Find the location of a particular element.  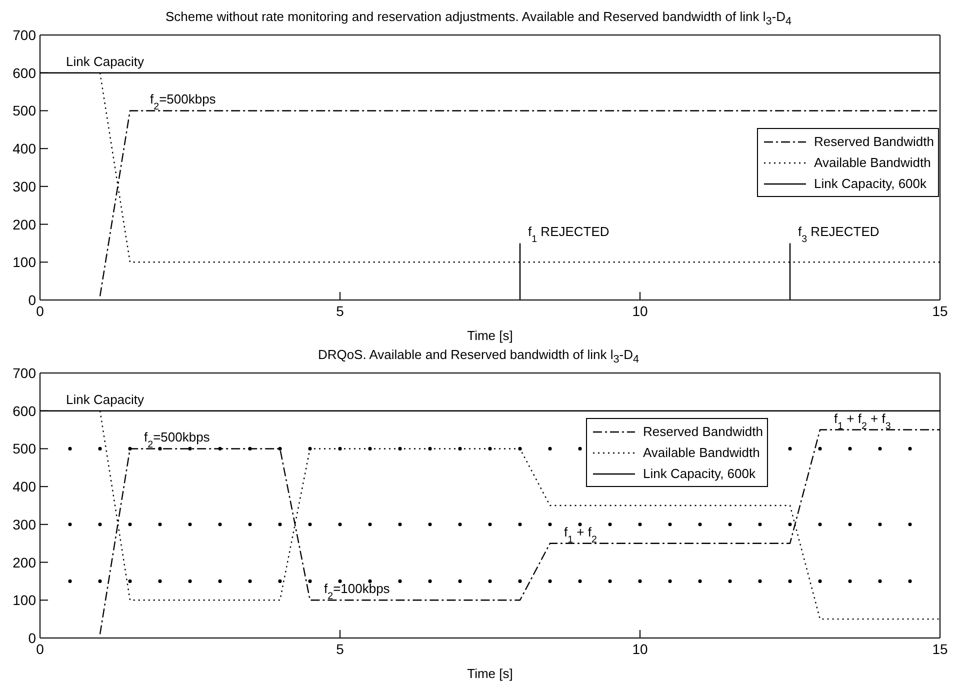

y-tick-label: 700 is located at coordinates (24, 34).